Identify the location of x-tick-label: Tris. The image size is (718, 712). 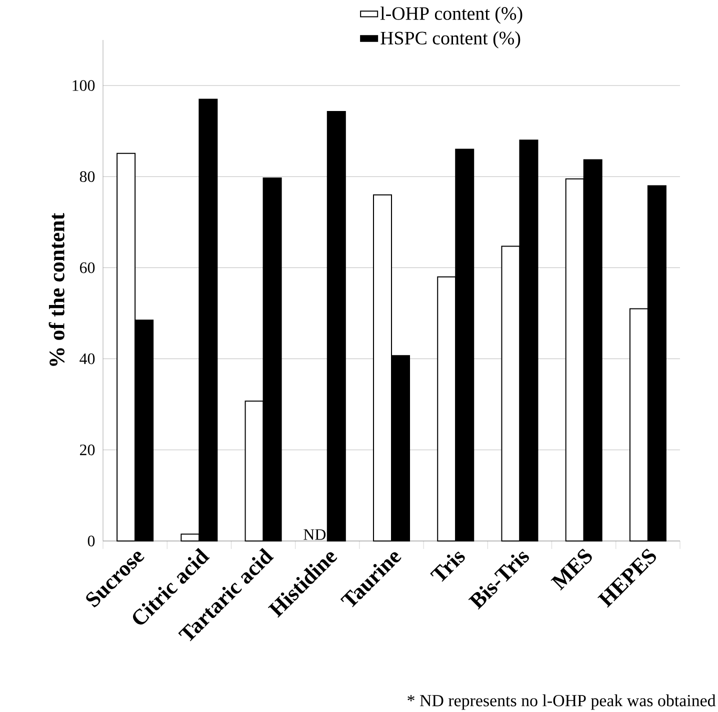
(447, 566).